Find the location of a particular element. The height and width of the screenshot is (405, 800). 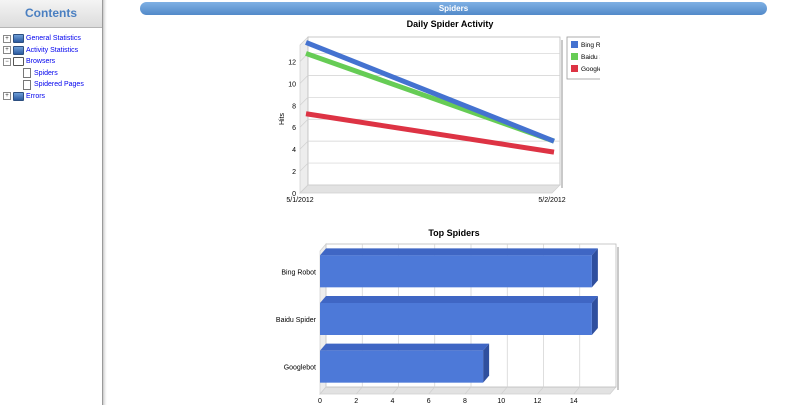

tree-link-errors: Errors is located at coordinates (36, 96).